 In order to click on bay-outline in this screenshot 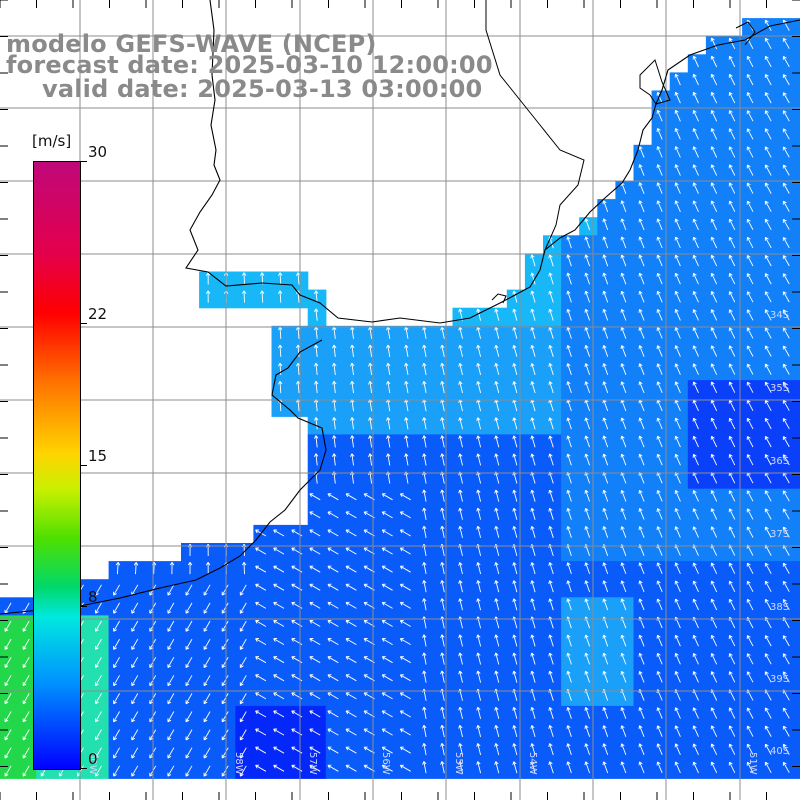, I will do `click(499, 298)`.